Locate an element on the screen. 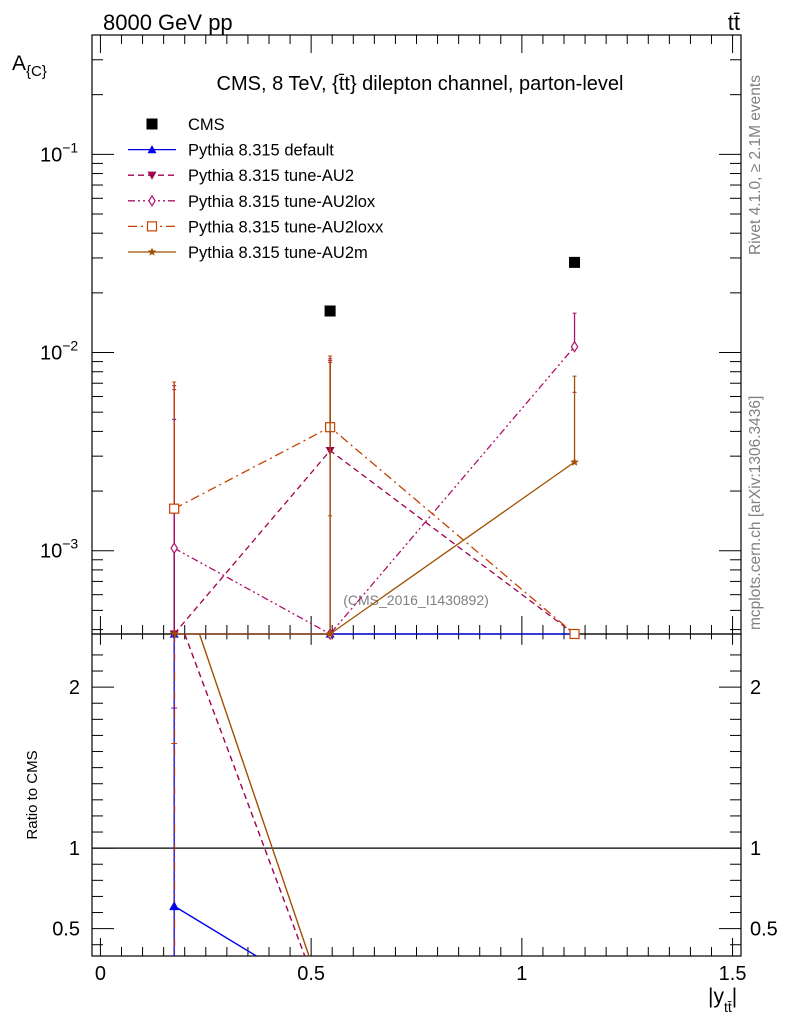  legend-label: Pythia 8.315 tune-AU2m is located at coordinates (278, 253).